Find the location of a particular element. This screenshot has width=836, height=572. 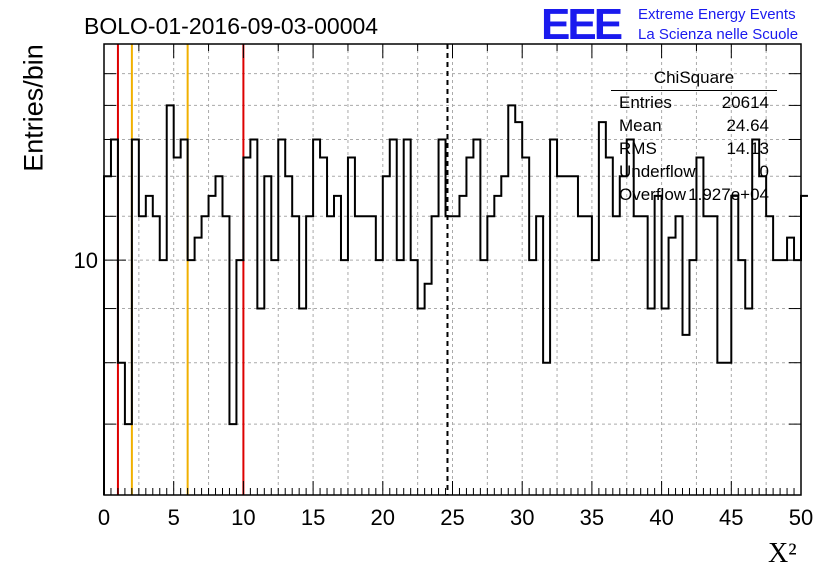

stats-value: 0 is located at coordinates (764, 171).